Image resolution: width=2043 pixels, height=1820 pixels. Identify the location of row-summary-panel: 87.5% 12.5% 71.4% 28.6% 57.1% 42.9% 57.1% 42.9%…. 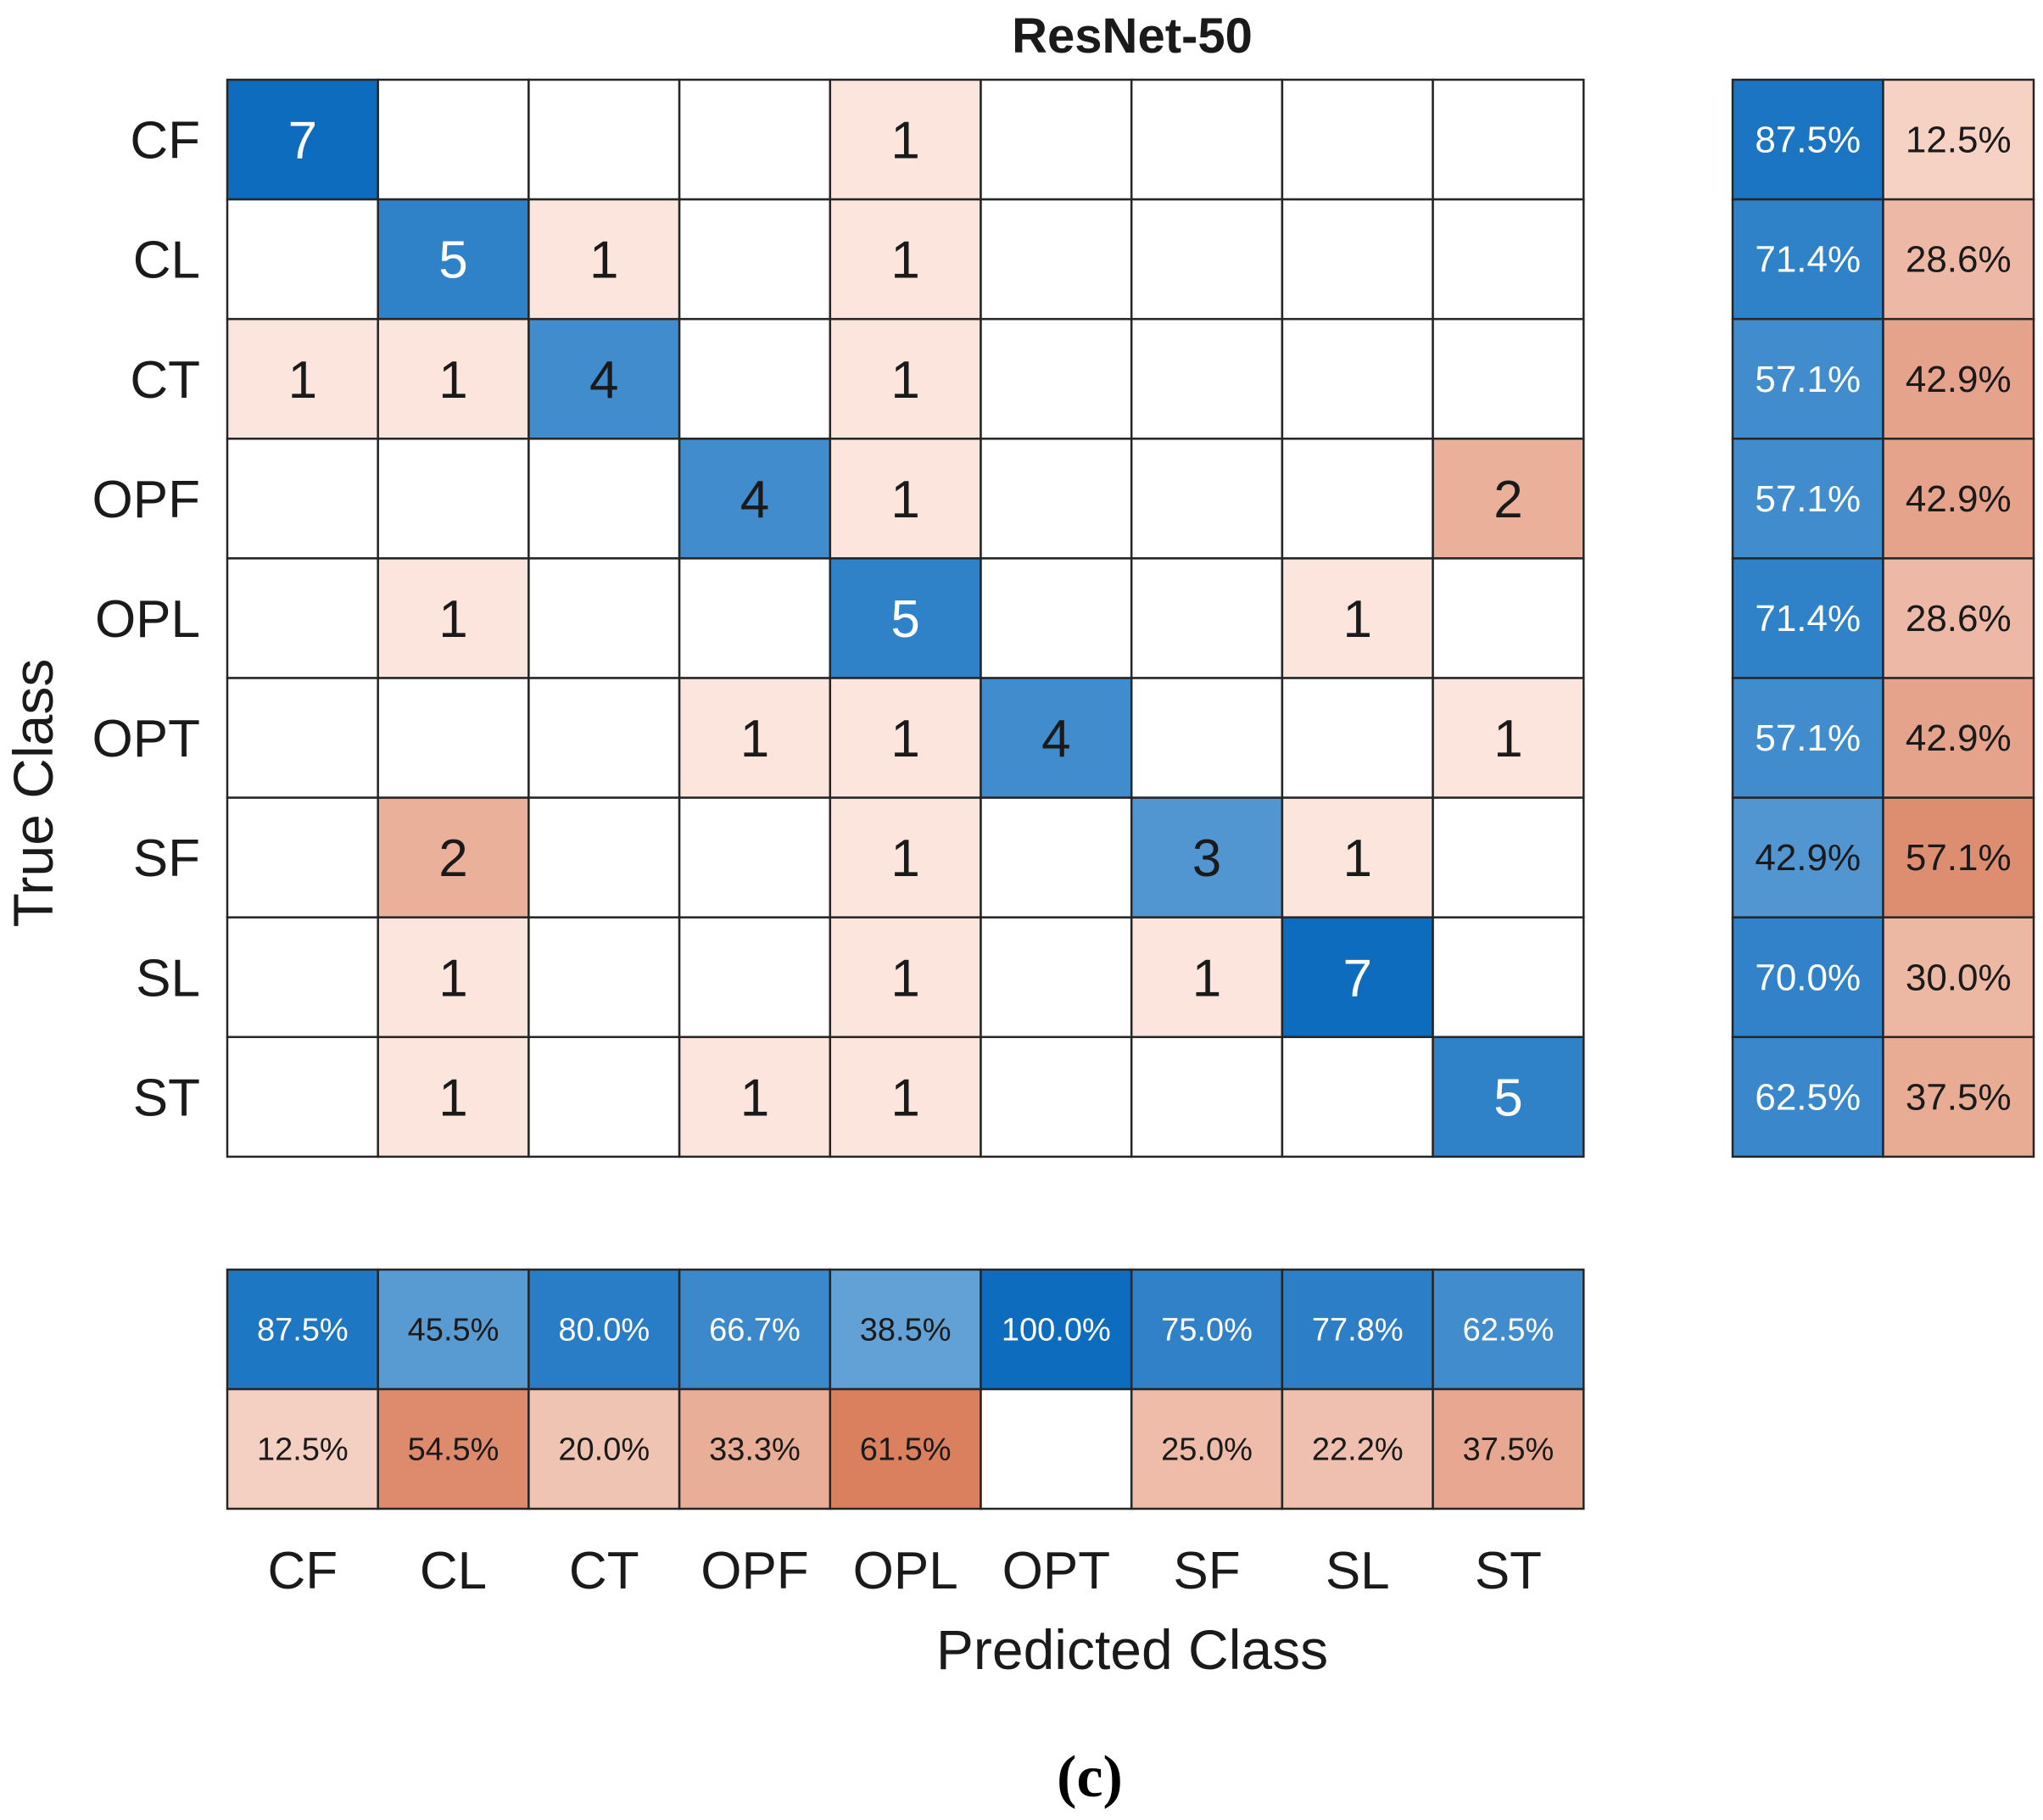
(1883, 618).